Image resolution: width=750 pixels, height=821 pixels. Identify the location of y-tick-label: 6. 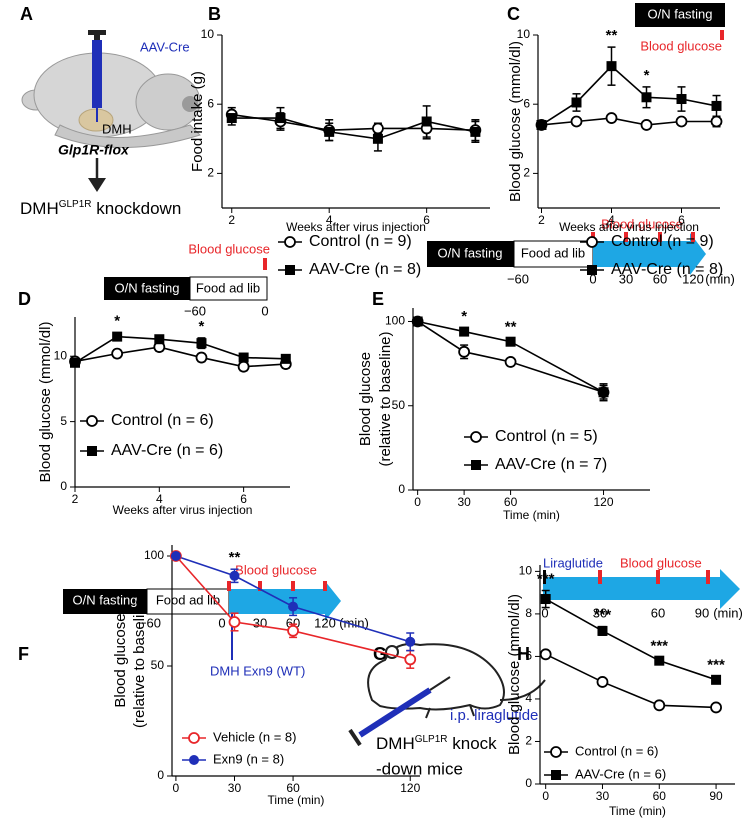
(528, 656).